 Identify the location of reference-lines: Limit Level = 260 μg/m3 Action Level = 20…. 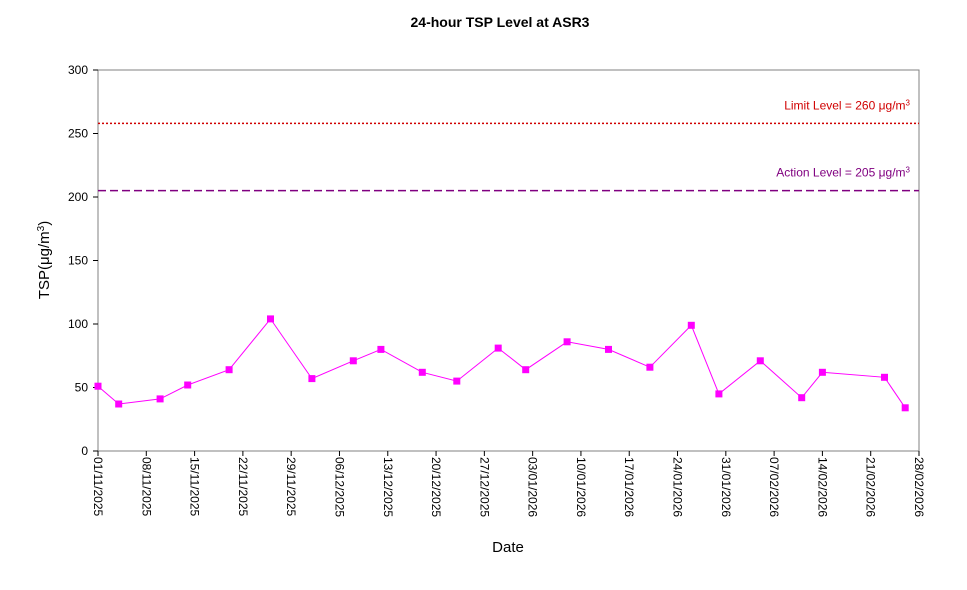
(508, 145).